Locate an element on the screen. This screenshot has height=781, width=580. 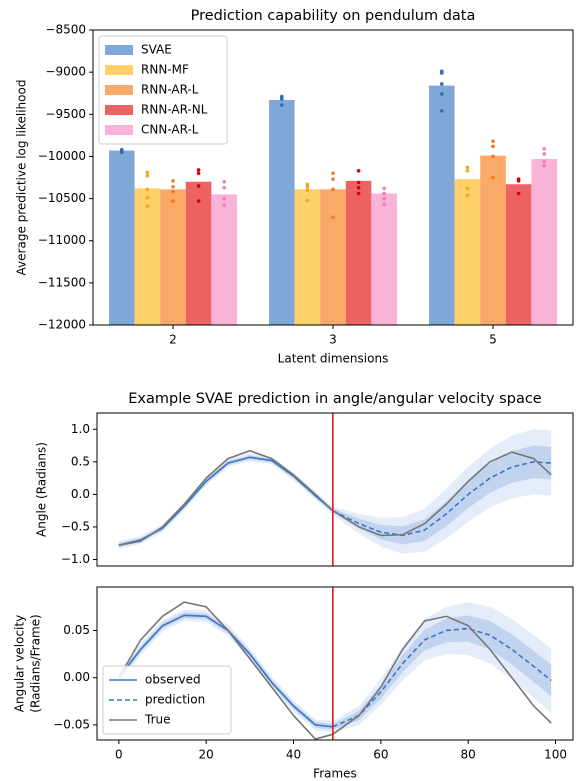
legend-label: prediction is located at coordinates (175, 700).